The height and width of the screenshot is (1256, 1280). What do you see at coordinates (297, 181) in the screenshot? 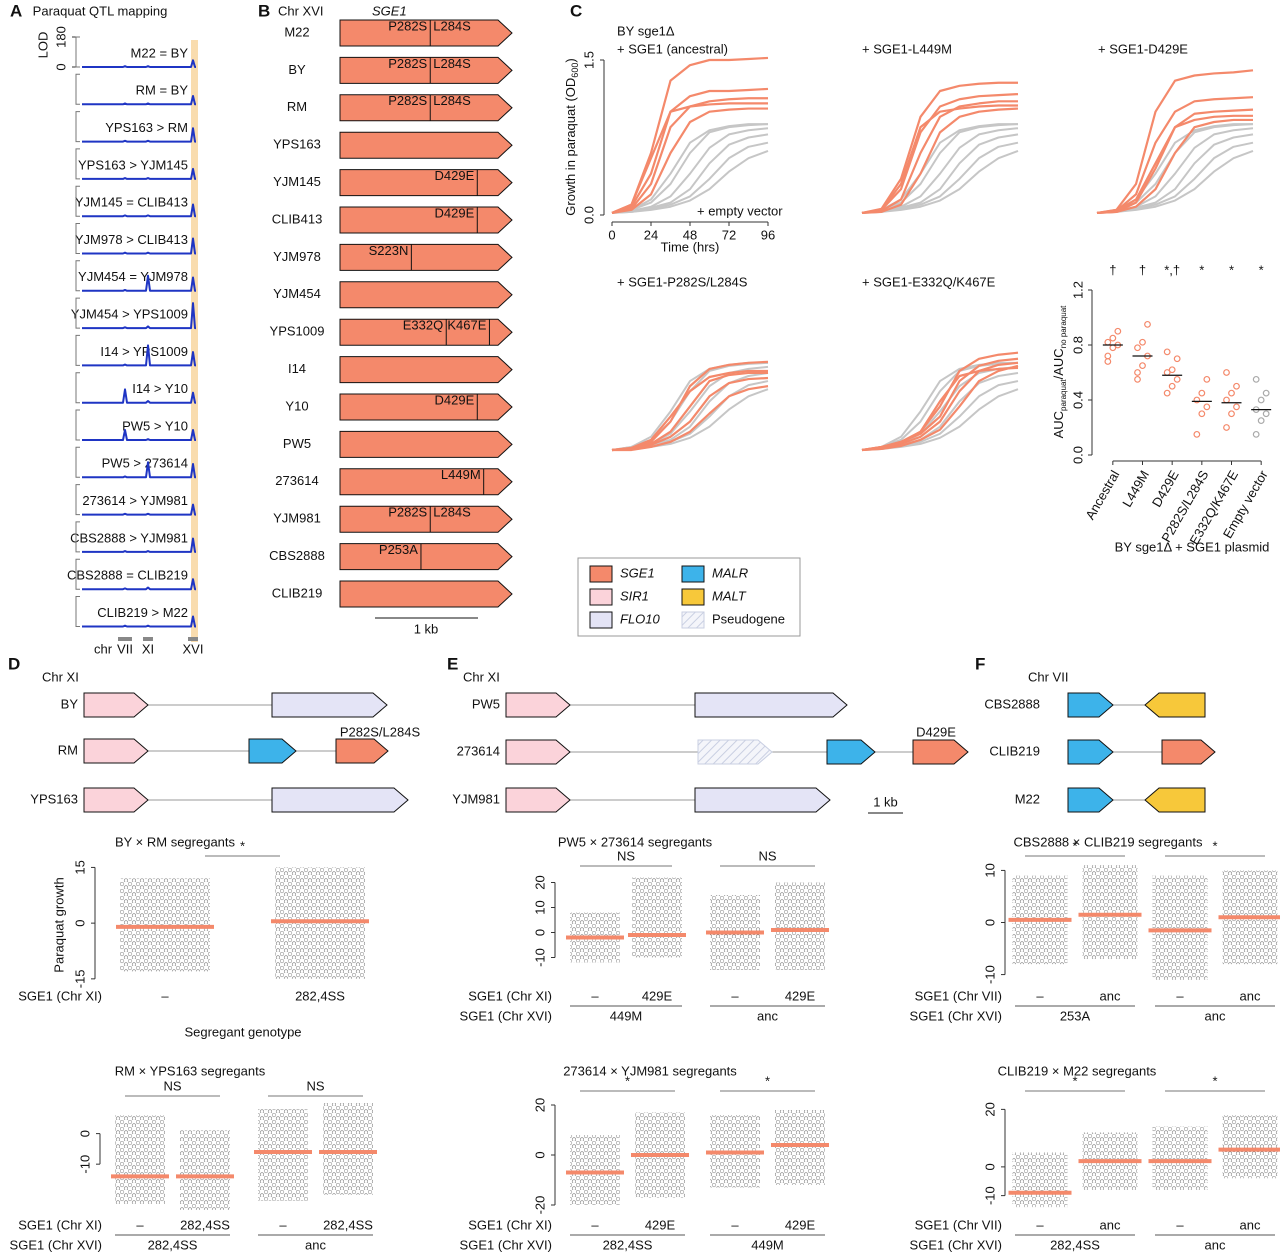
I see `strain-name: YJM145` at bounding box center [297, 181].